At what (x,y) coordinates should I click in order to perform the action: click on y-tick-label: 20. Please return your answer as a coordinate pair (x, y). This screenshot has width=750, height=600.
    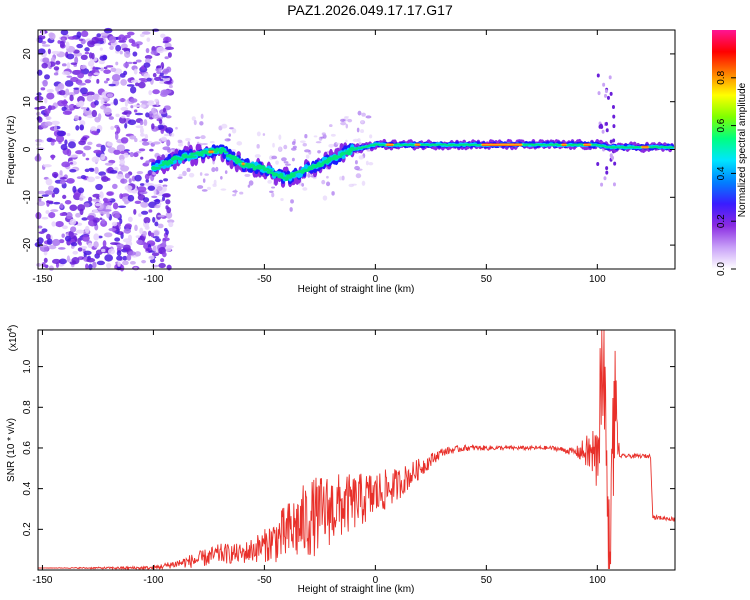
    Looking at the image, I should click on (27, 54).